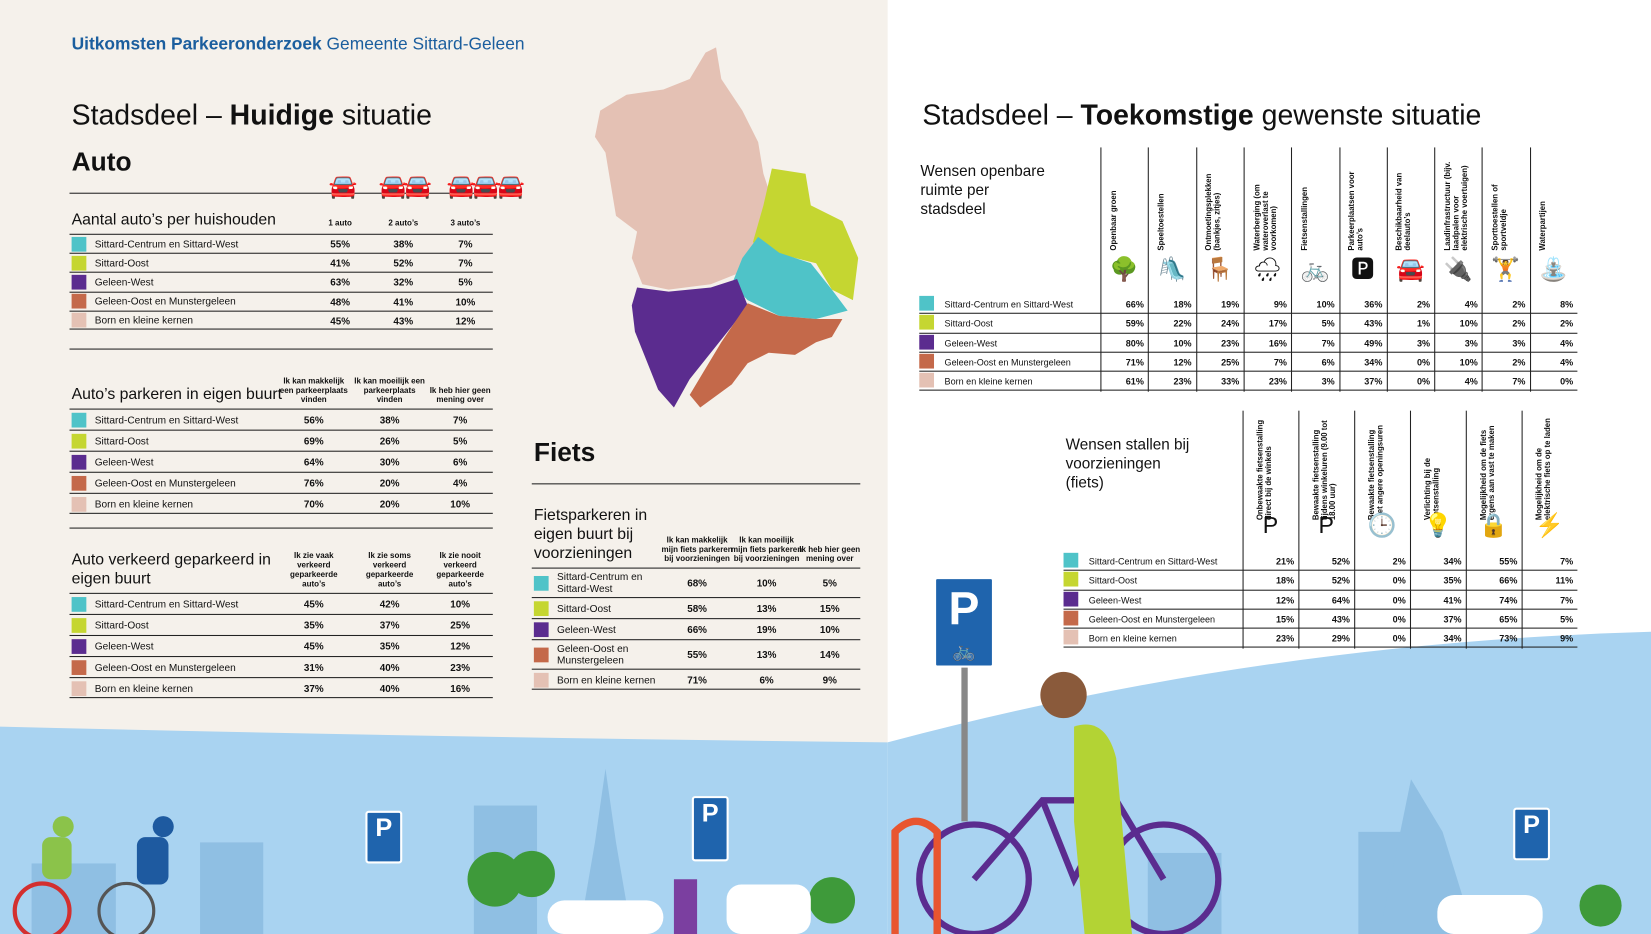  I want to click on title-rest: Gemeente Sittard-Geleen, so click(425, 44).